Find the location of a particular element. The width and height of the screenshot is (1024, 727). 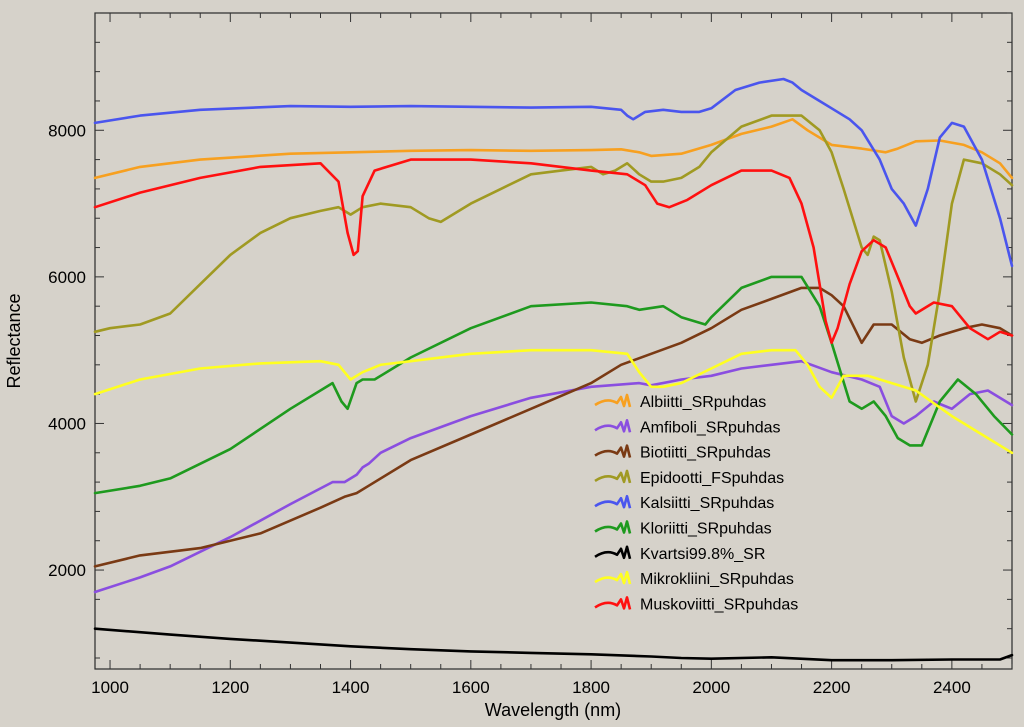

legend-label-9: Muskoviitti_SRpuhdas is located at coordinates (719, 604).